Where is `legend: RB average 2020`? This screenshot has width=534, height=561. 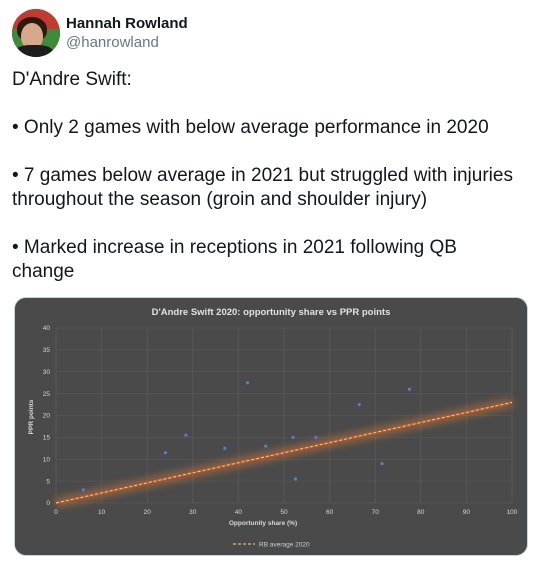
legend: RB average 2020 is located at coordinates (271, 545).